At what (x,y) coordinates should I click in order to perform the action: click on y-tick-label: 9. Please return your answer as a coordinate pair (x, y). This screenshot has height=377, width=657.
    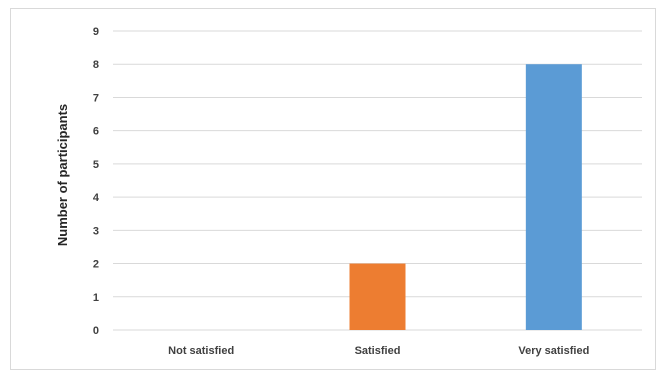
    Looking at the image, I should click on (96, 32).